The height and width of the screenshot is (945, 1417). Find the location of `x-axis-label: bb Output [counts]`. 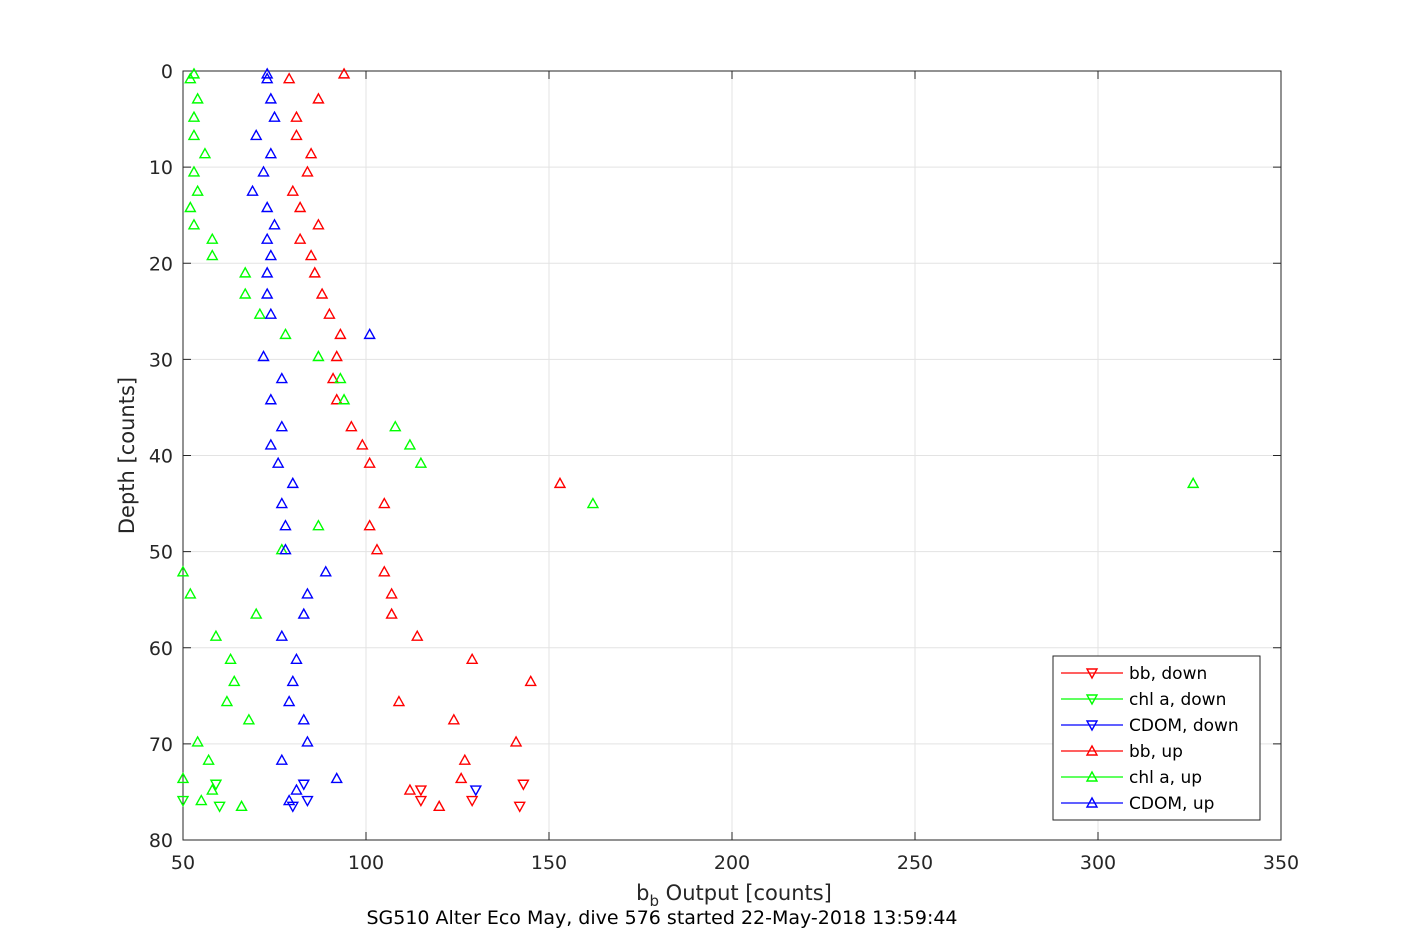

x-axis-label: bb Output [counts] is located at coordinates (734, 895).